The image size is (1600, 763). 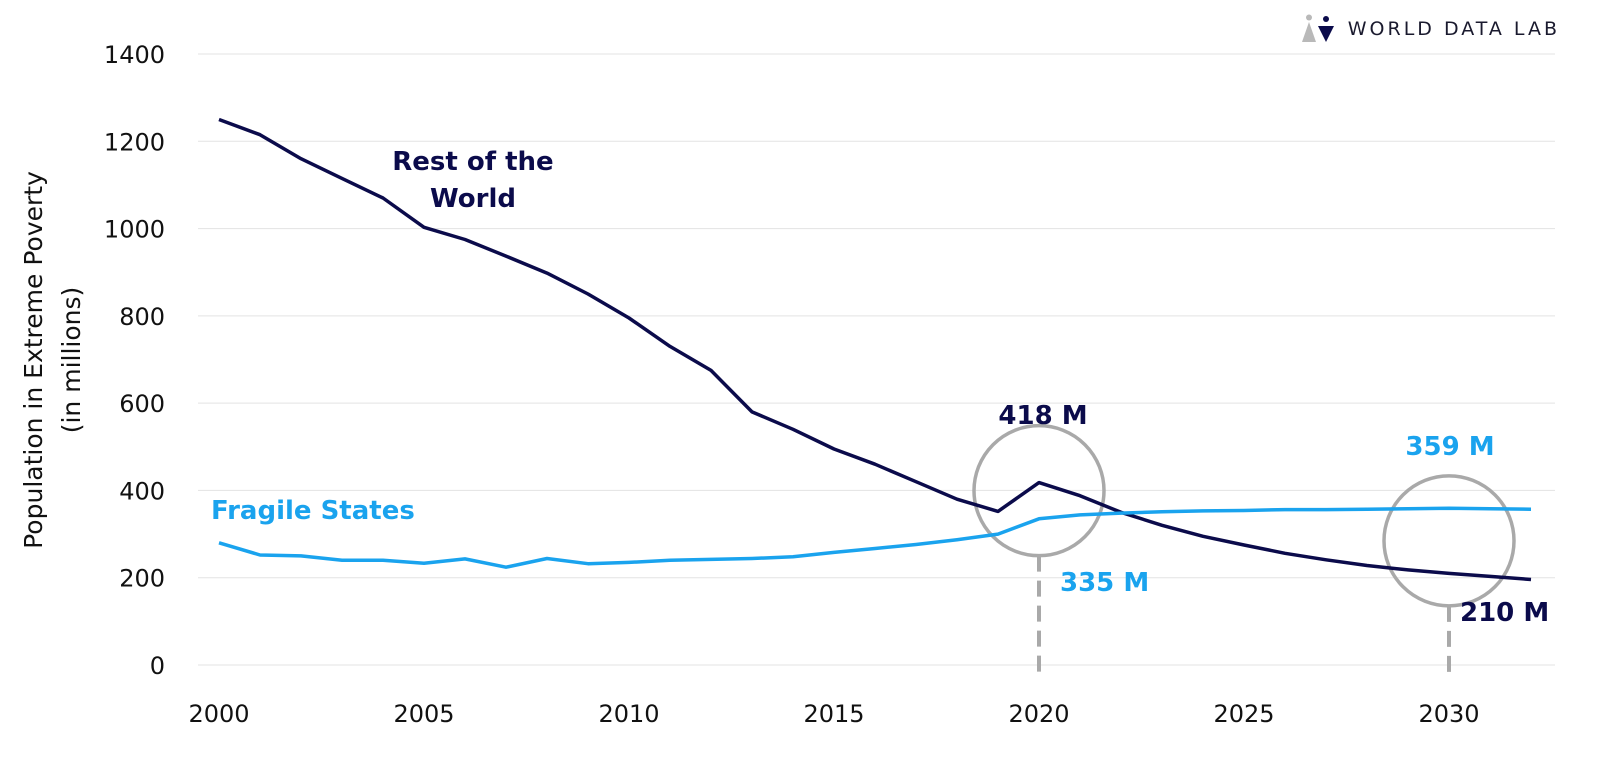 What do you see at coordinates (71, 360) in the screenshot?
I see `y-axis-subtitle: (in millions)` at bounding box center [71, 360].